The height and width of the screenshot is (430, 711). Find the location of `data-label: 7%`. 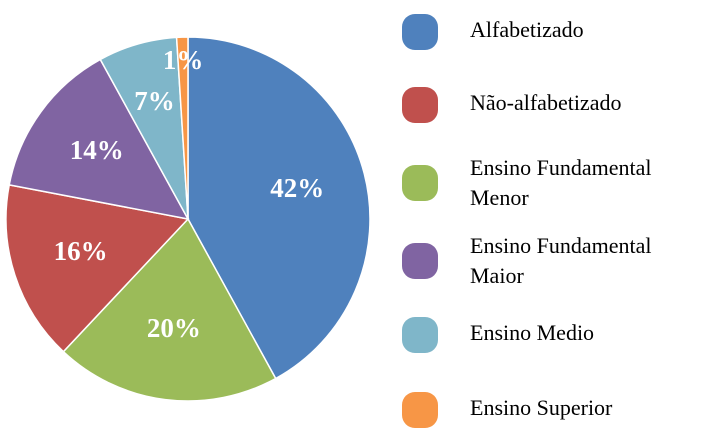

data-label: 7% is located at coordinates (154, 101).